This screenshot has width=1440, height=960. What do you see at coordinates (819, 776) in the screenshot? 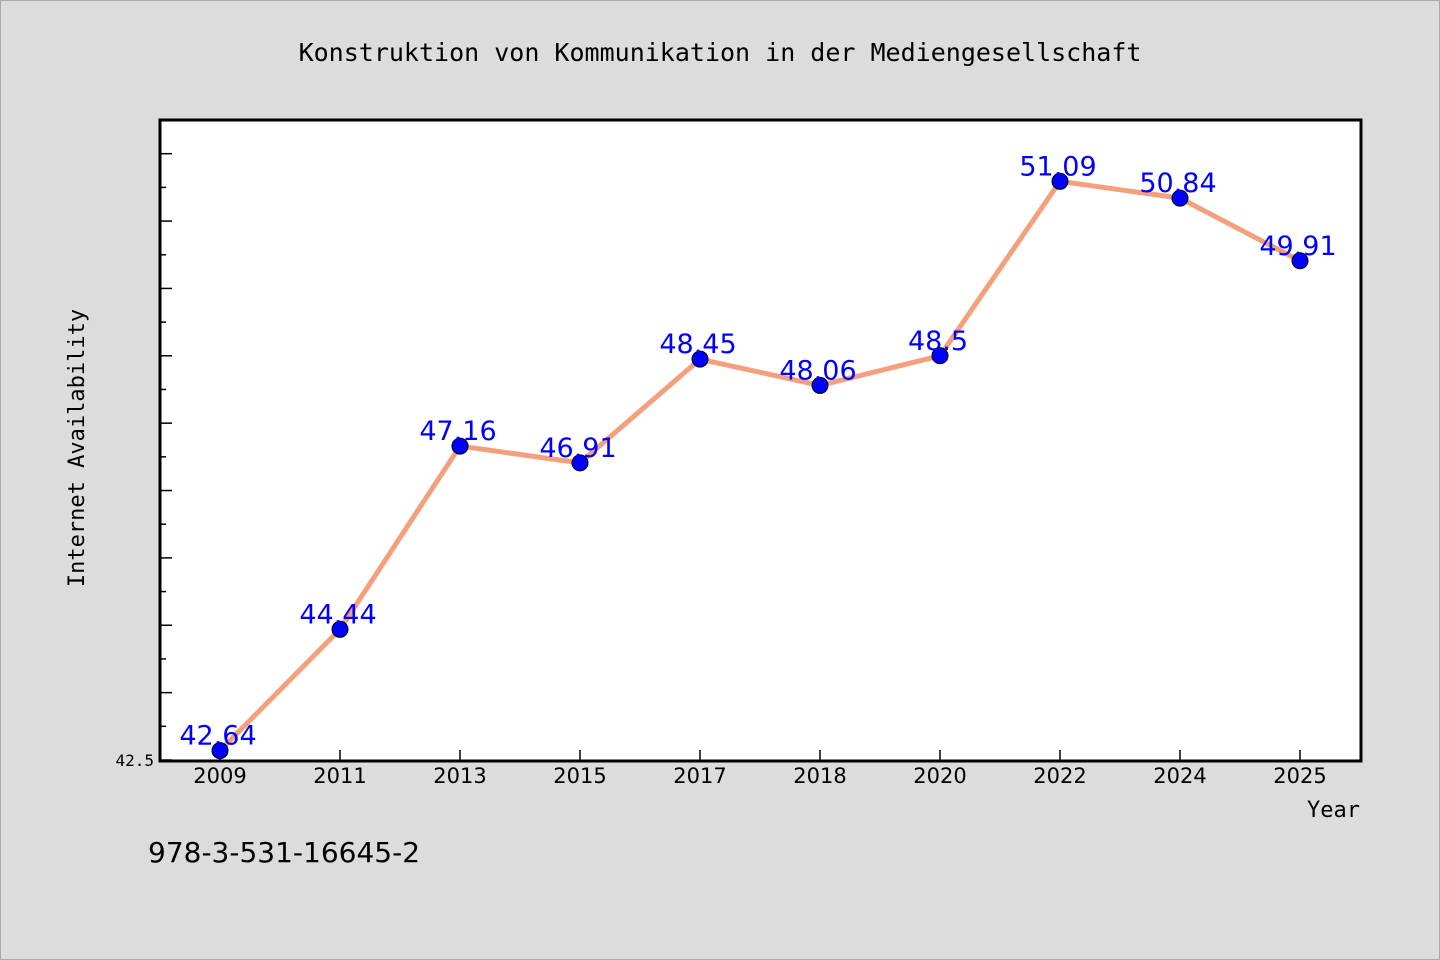
I see `x-tick-label: 2018` at bounding box center [819, 776].